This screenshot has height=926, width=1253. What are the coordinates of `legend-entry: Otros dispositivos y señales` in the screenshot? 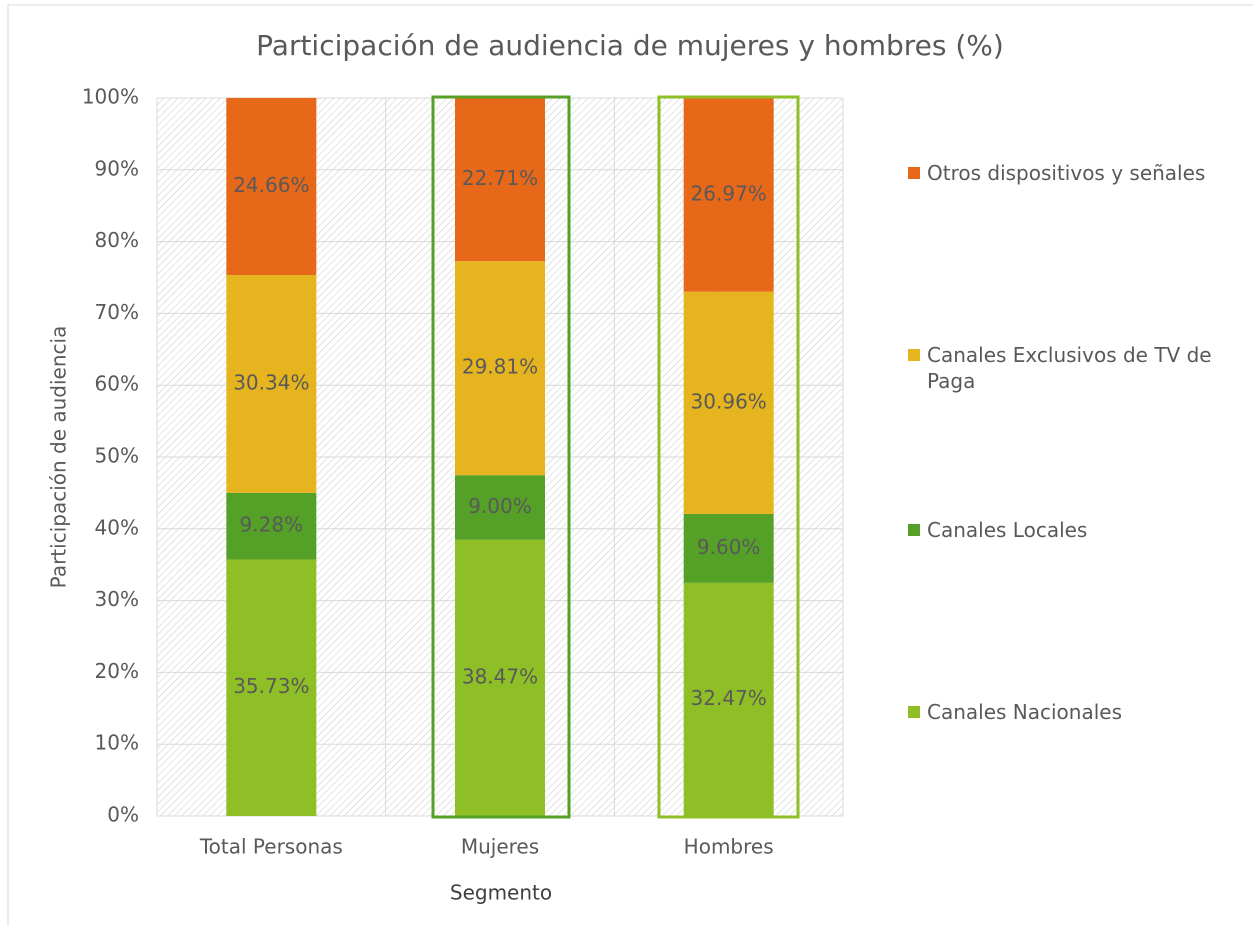 It's located at (1075, 173).